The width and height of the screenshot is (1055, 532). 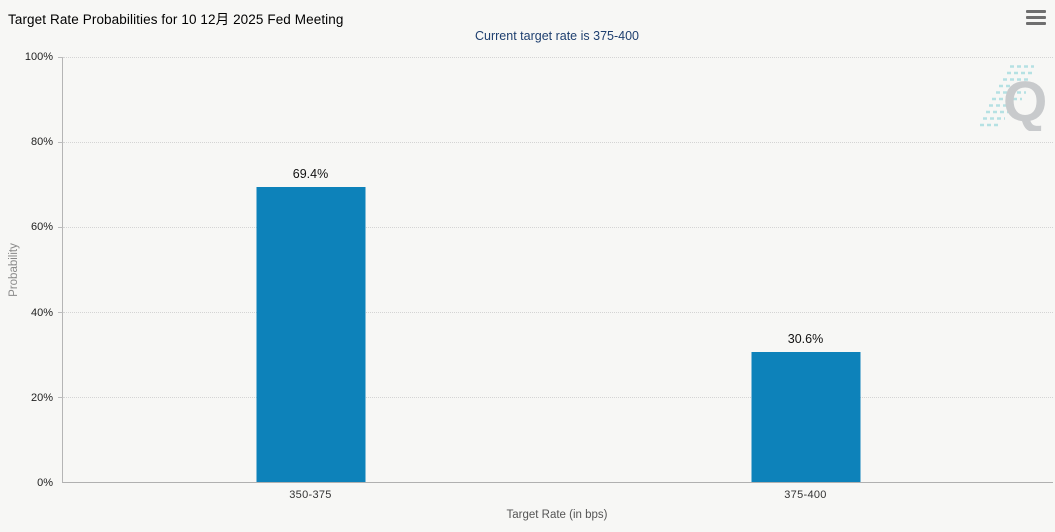 I want to click on chart-menu-button, so click(x=1036, y=17).